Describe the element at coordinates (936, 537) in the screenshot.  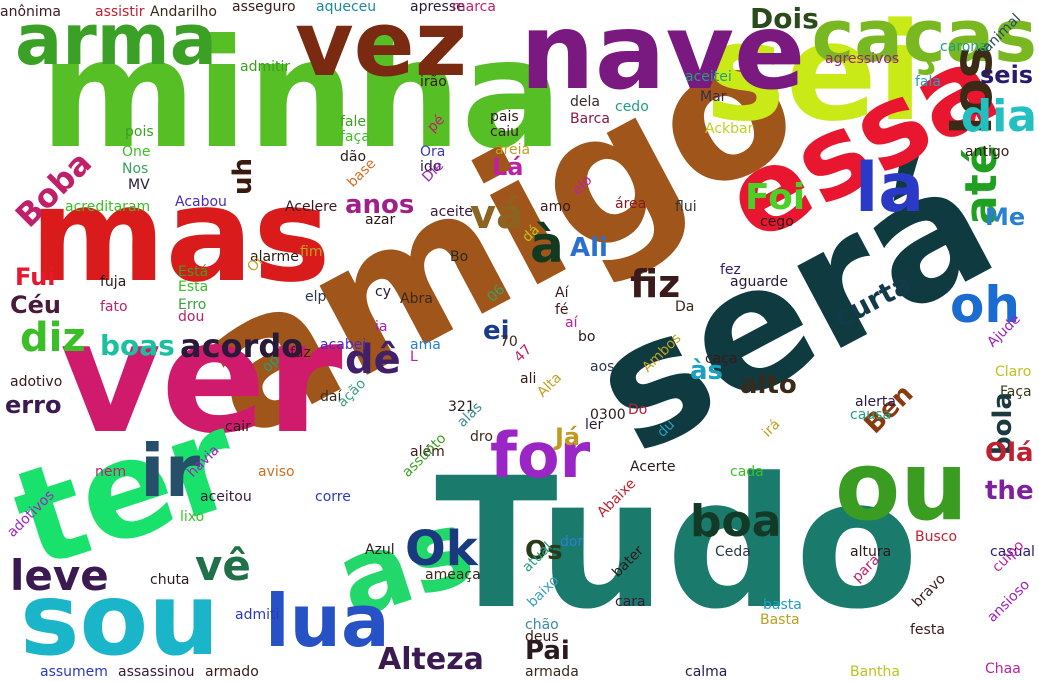
I see `word-172: Busco` at that location.